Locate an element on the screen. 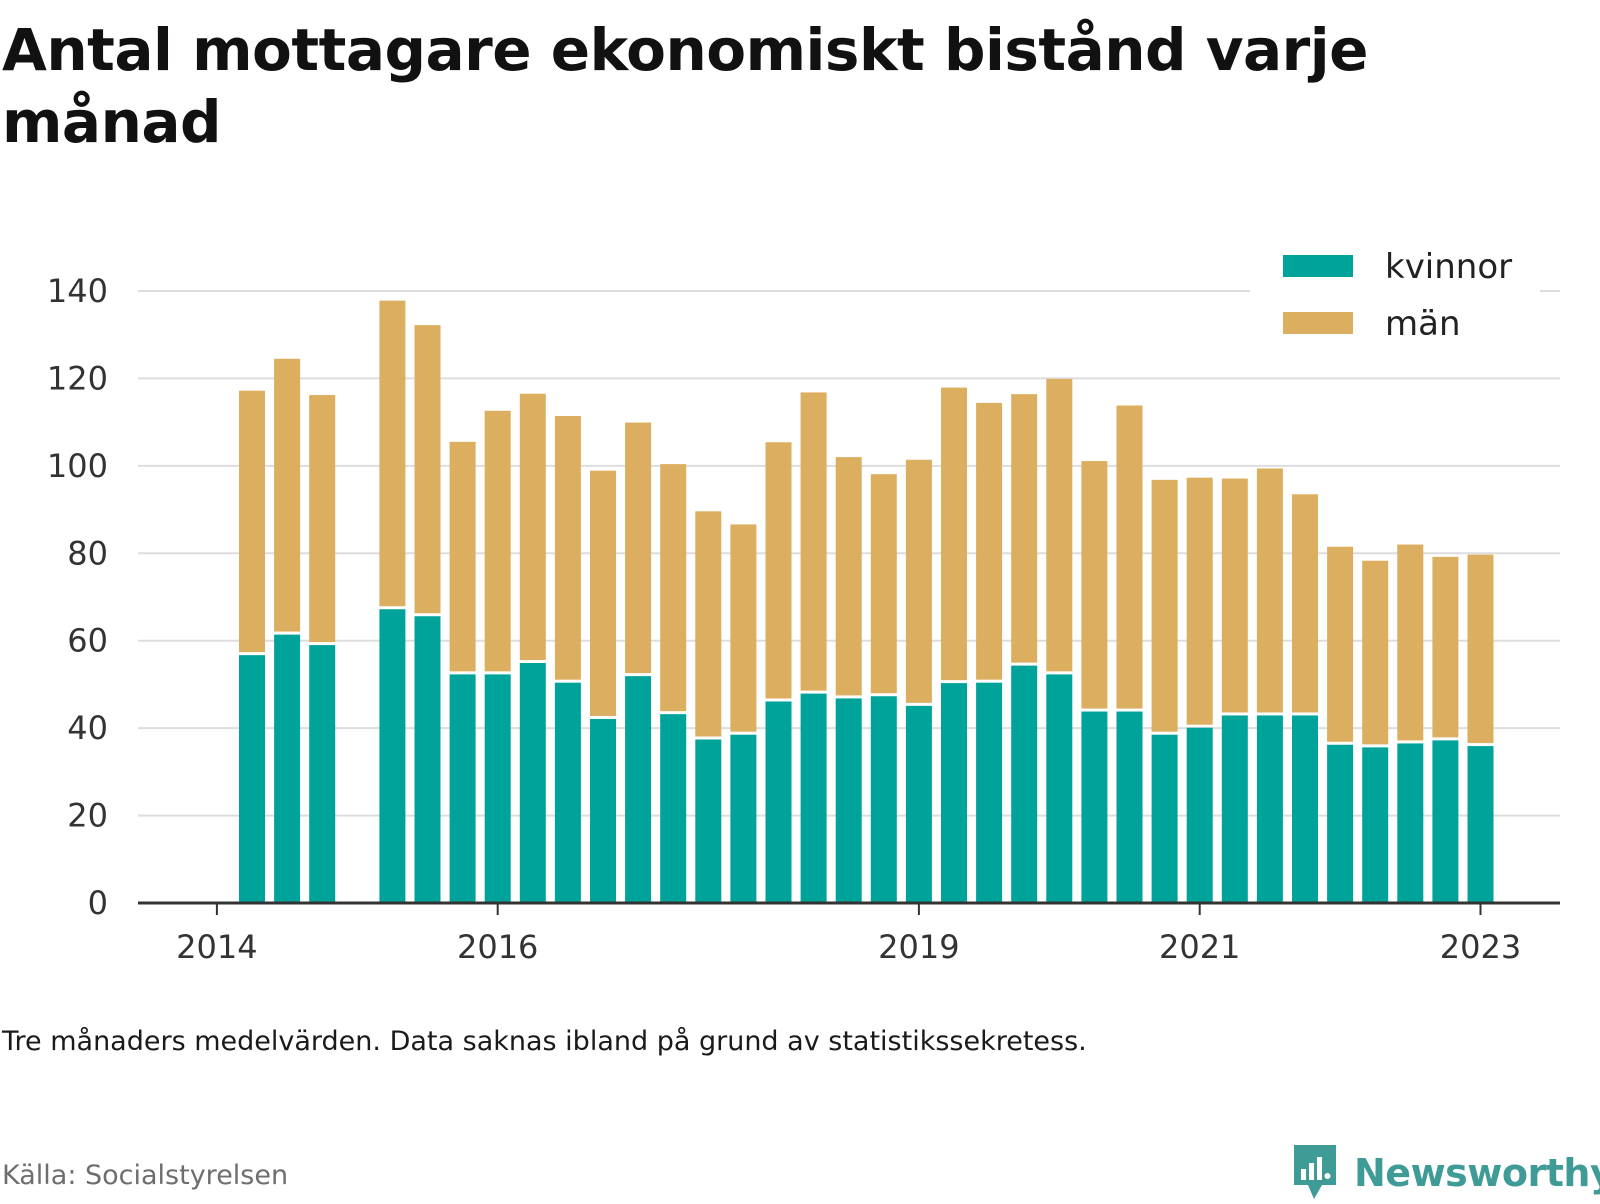  y-tick-label: 60 is located at coordinates (87, 641).